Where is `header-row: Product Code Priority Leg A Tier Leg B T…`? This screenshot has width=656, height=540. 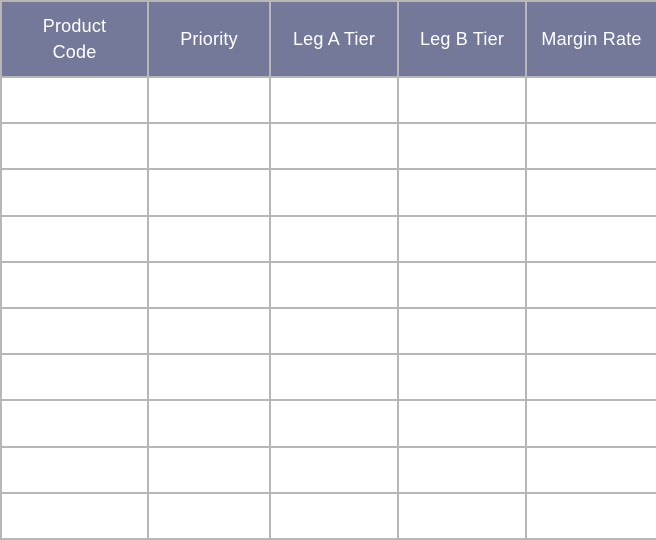 header-row: Product Code Priority Leg A Tier Leg B T… is located at coordinates (328, 39).